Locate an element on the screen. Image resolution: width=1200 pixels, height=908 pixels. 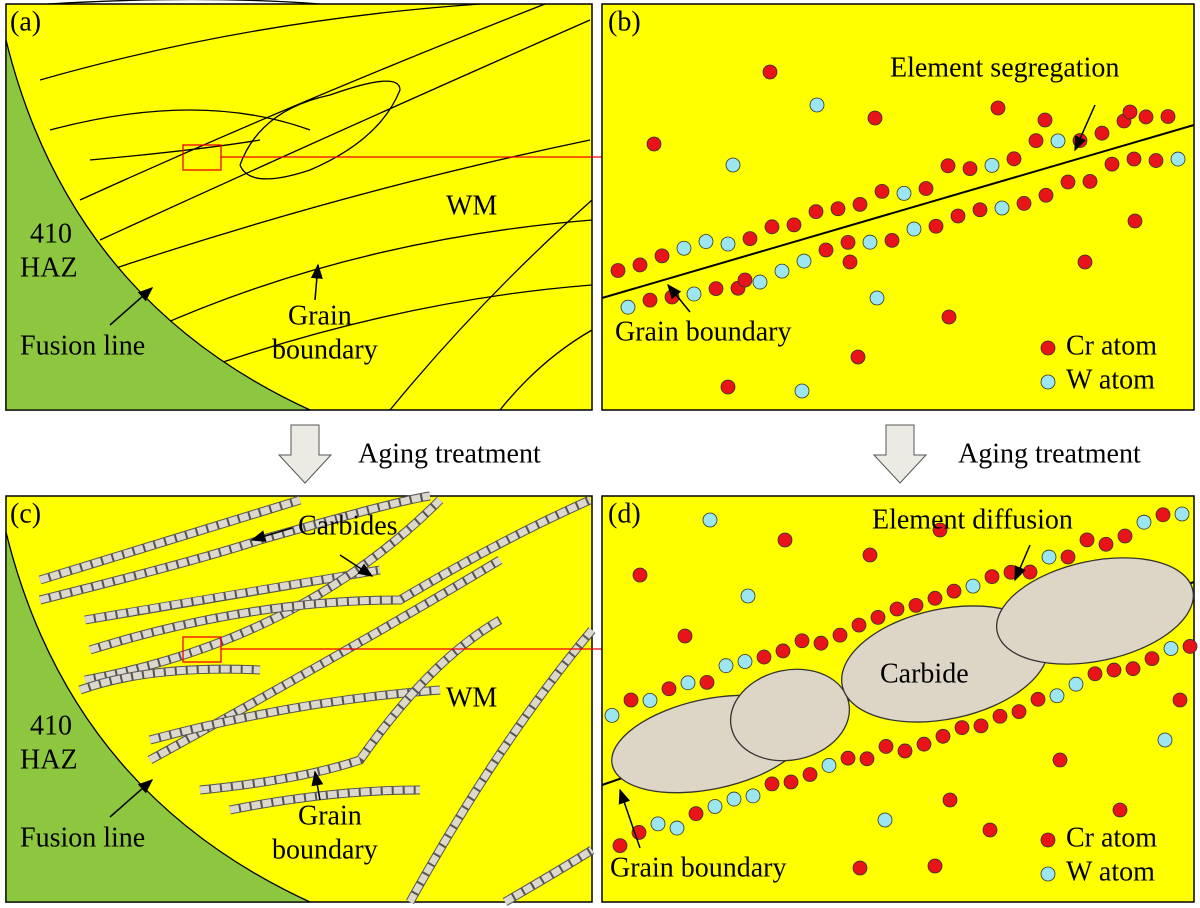
haz-label: HAZ is located at coordinates (49, 759).